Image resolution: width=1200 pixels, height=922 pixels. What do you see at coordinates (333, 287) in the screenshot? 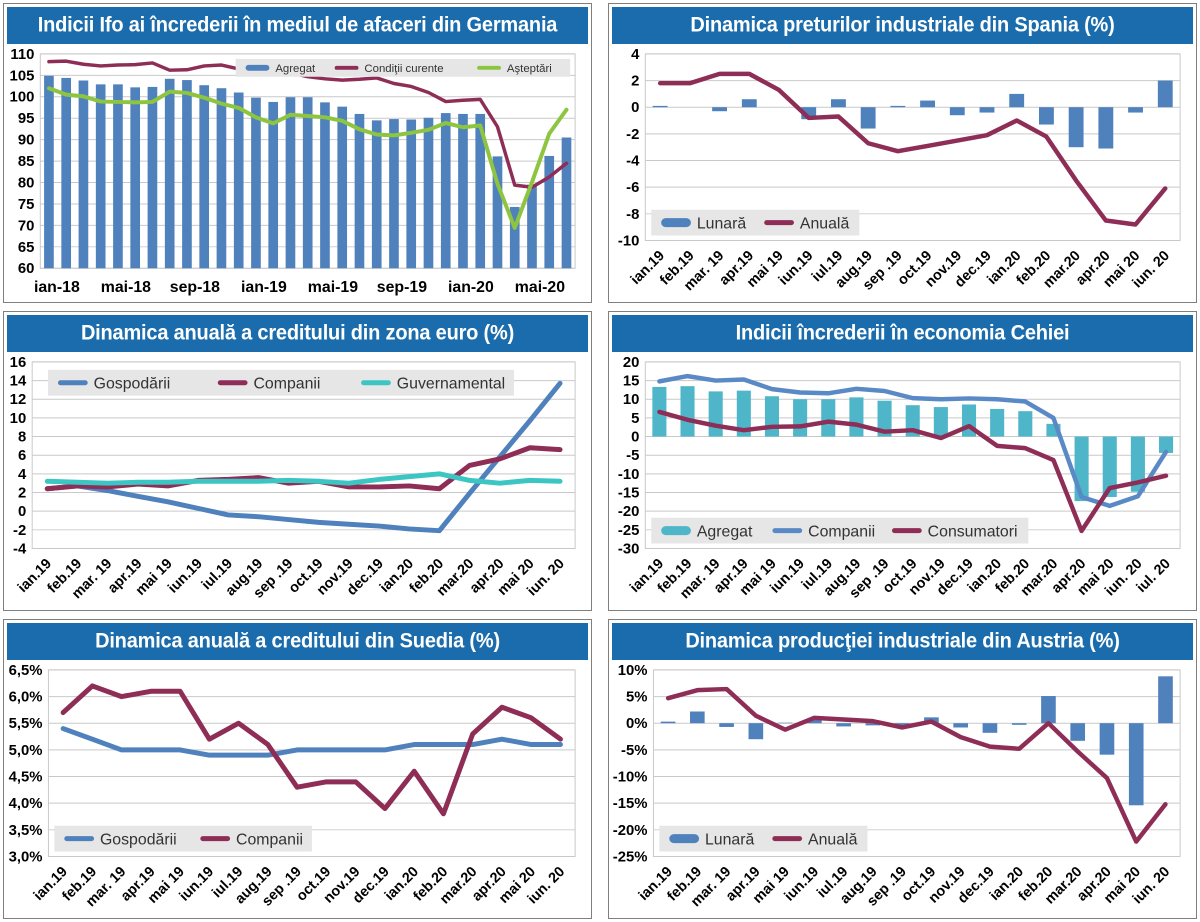
I see `svg-text: mai-19` at bounding box center [333, 287].